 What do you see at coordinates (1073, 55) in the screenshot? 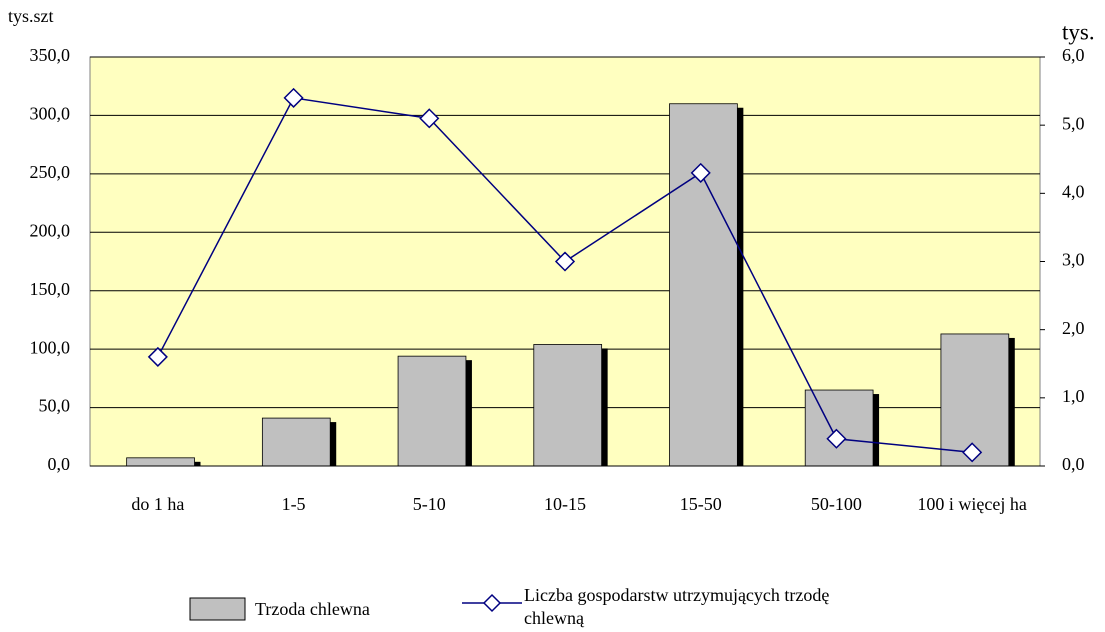
I see `y2-tick-label: 6,0` at bounding box center [1073, 55].